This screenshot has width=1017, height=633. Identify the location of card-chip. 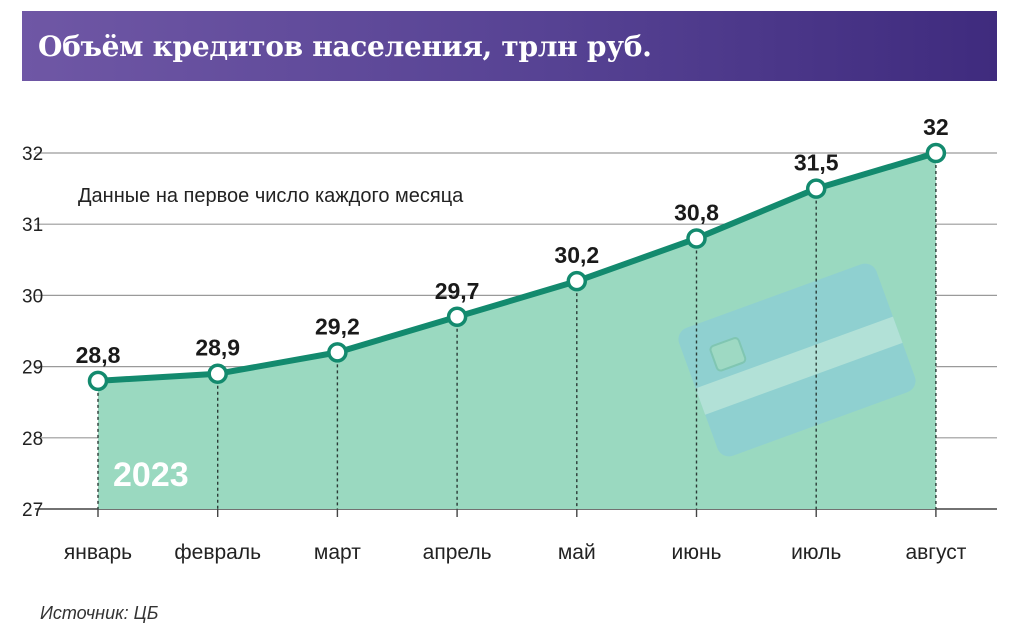
(728, 354).